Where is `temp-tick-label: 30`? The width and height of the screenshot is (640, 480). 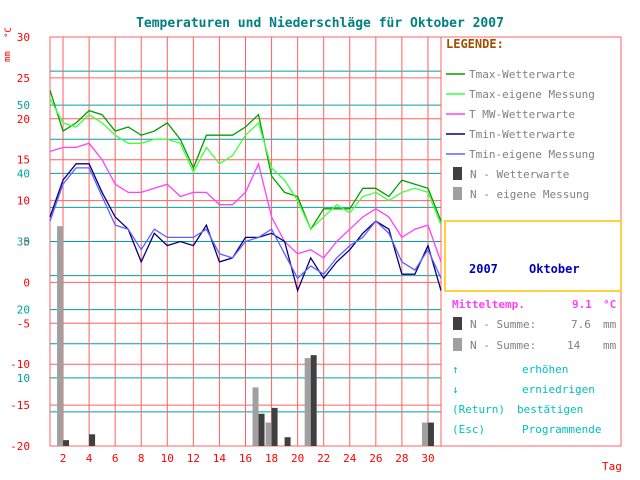 temp-tick-label: 30 is located at coordinates (23, 37).